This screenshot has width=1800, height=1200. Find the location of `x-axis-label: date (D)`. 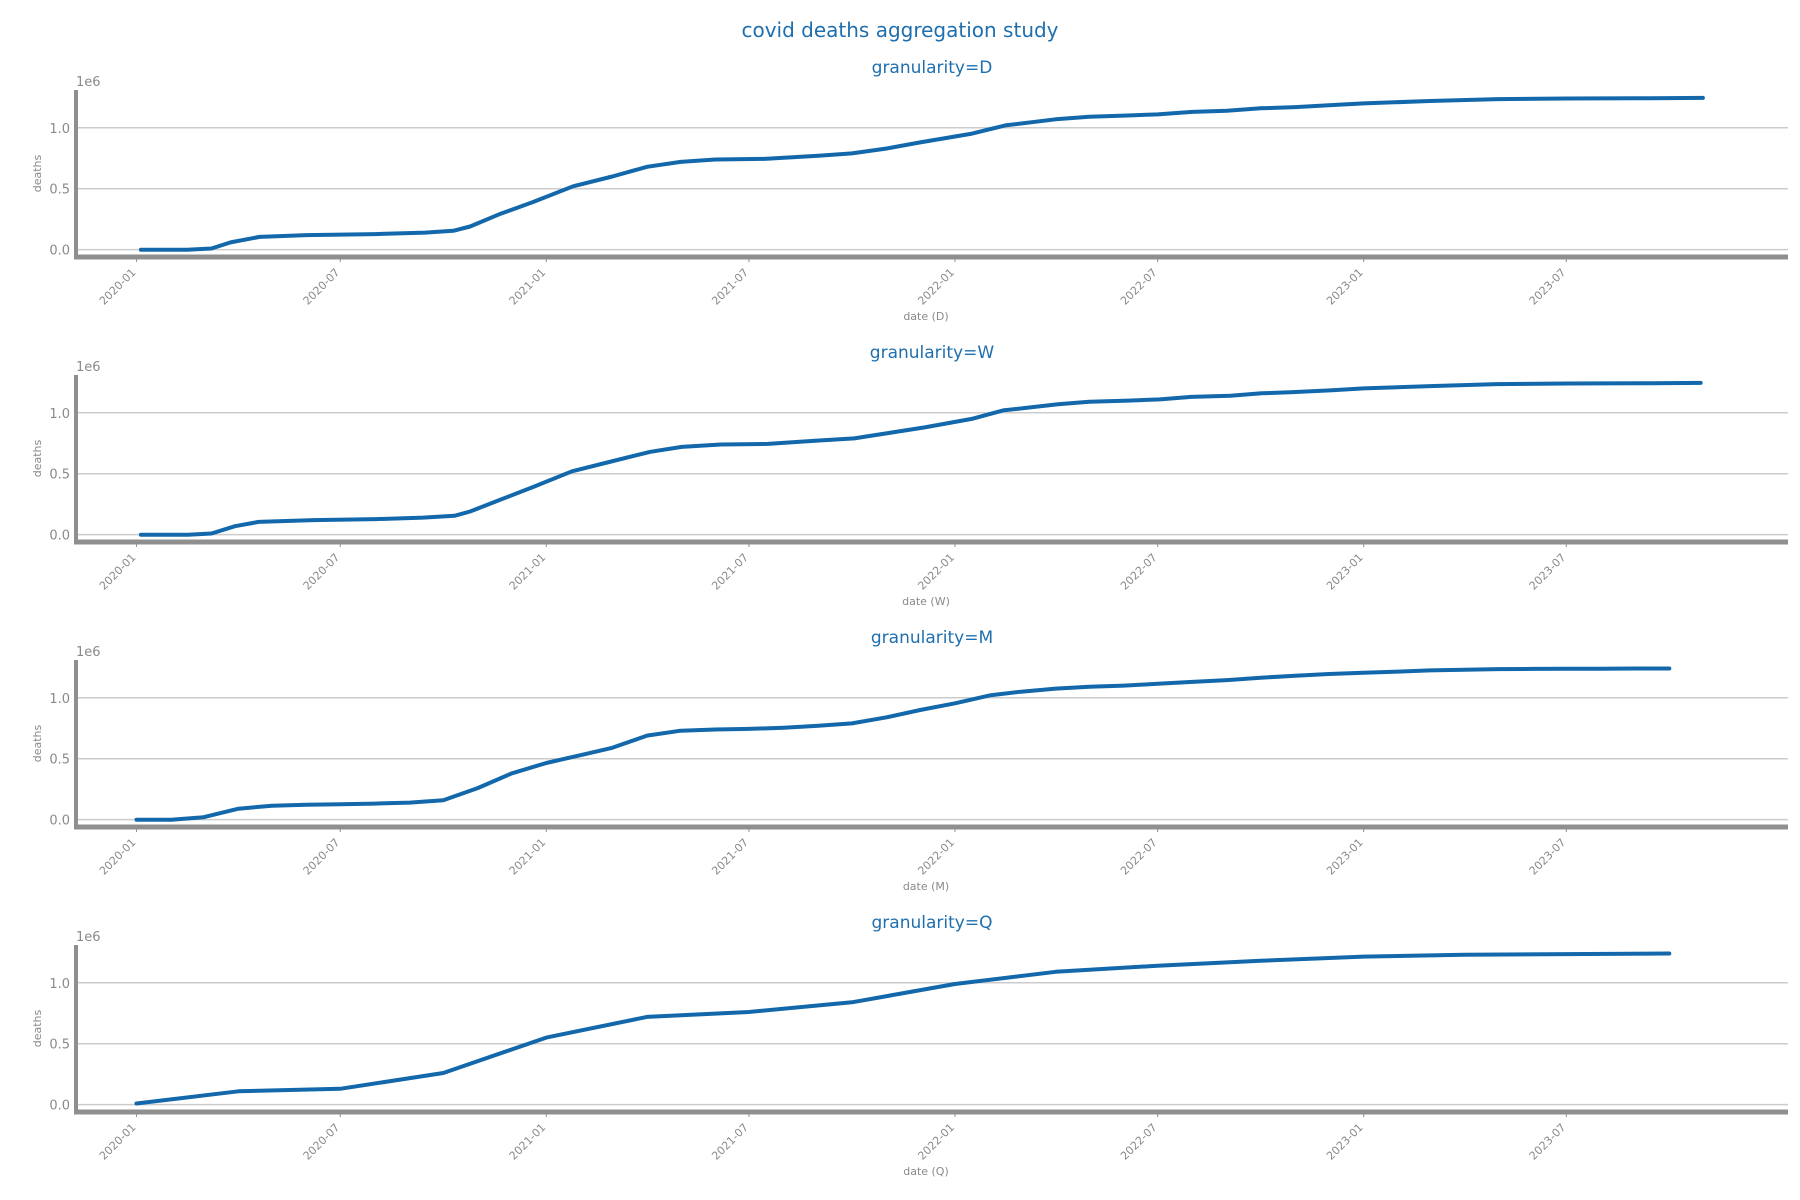

x-axis-label: date (D) is located at coordinates (925, 316).